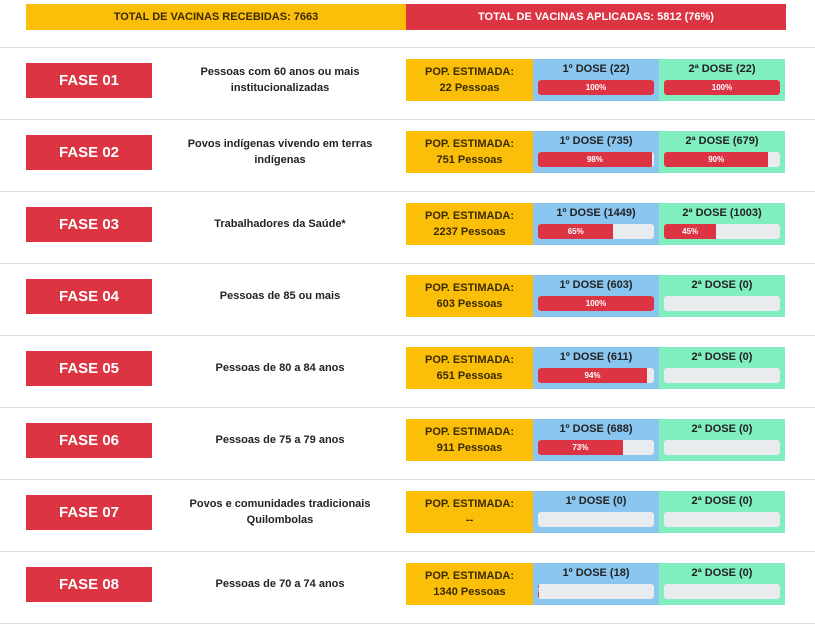  I want to click on dose1-panel: 1º DOSE (603) 100%, so click(596, 296).